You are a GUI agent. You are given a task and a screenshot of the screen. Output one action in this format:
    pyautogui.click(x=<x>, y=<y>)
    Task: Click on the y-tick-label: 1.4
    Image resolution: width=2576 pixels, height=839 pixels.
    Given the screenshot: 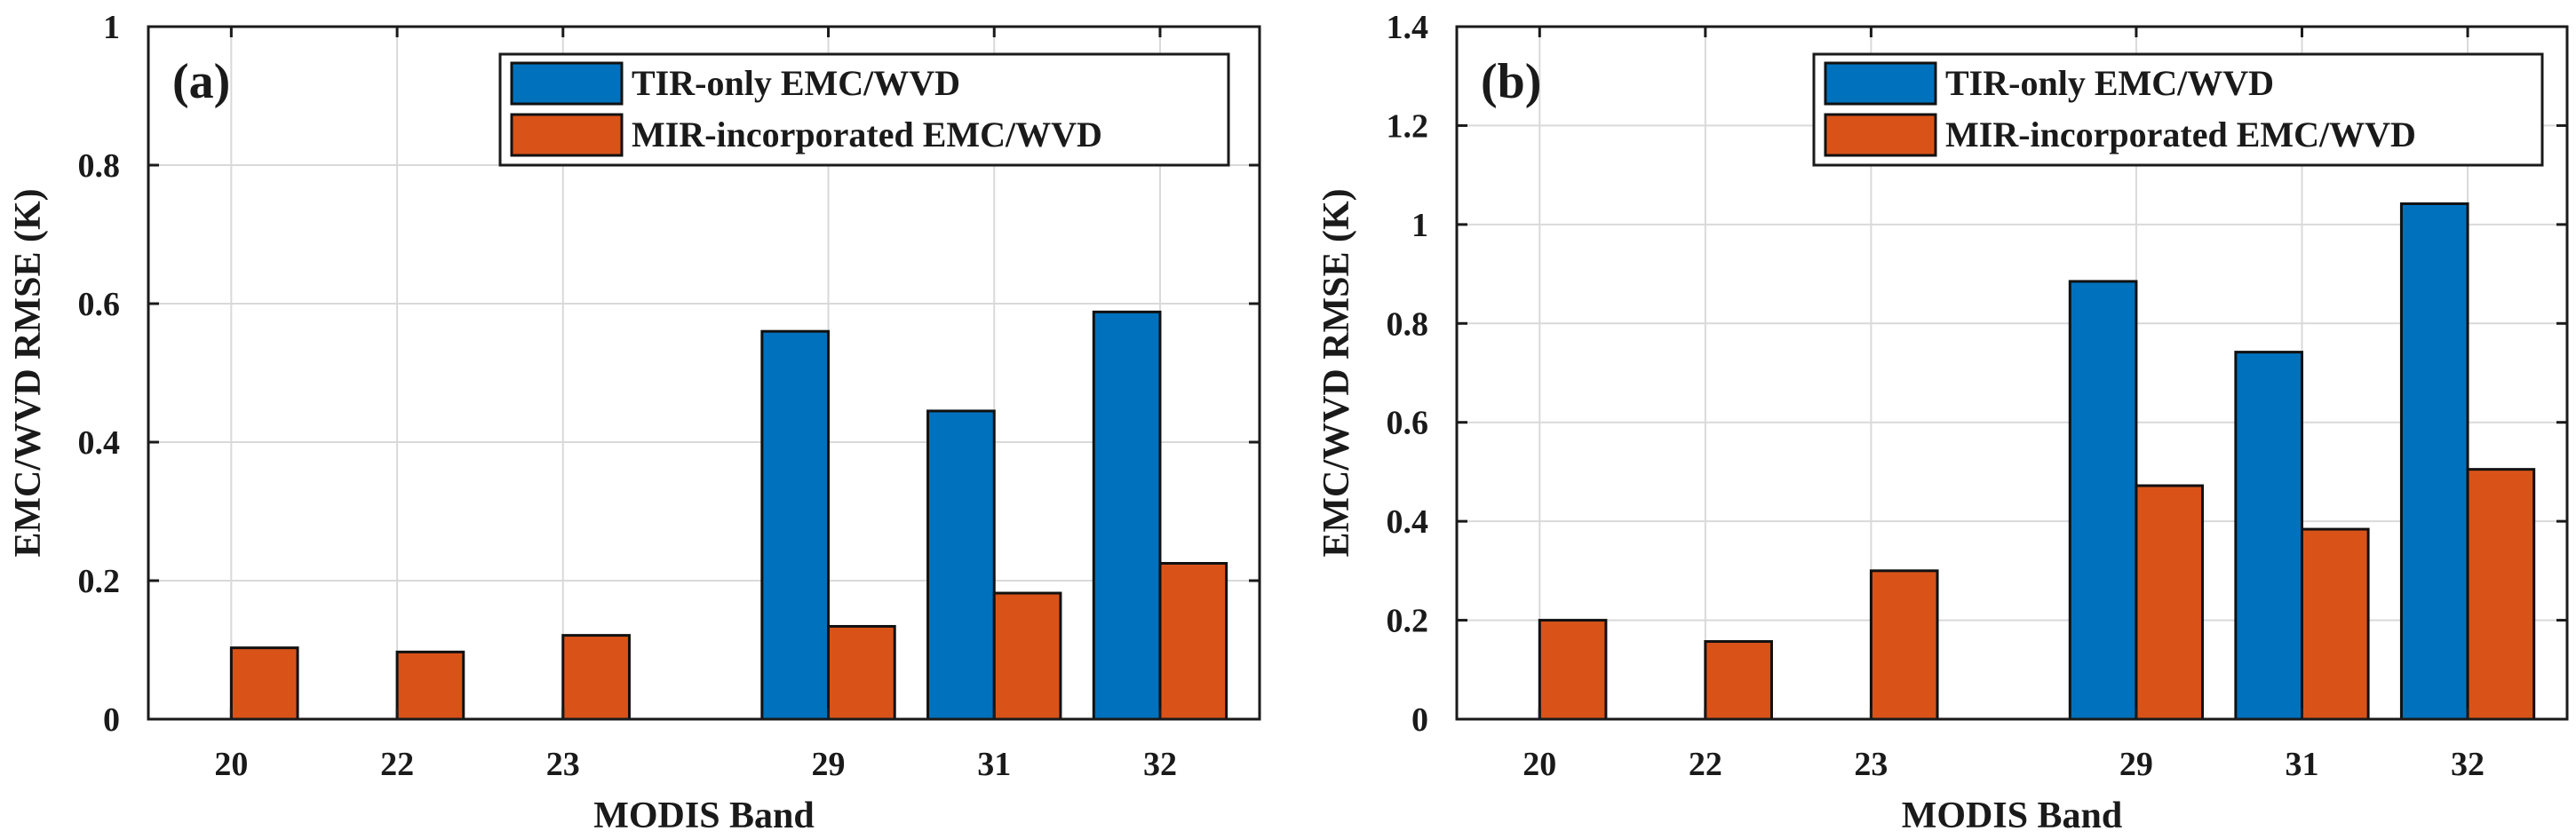 What is the action you would take?
    pyautogui.click(x=1408, y=27)
    